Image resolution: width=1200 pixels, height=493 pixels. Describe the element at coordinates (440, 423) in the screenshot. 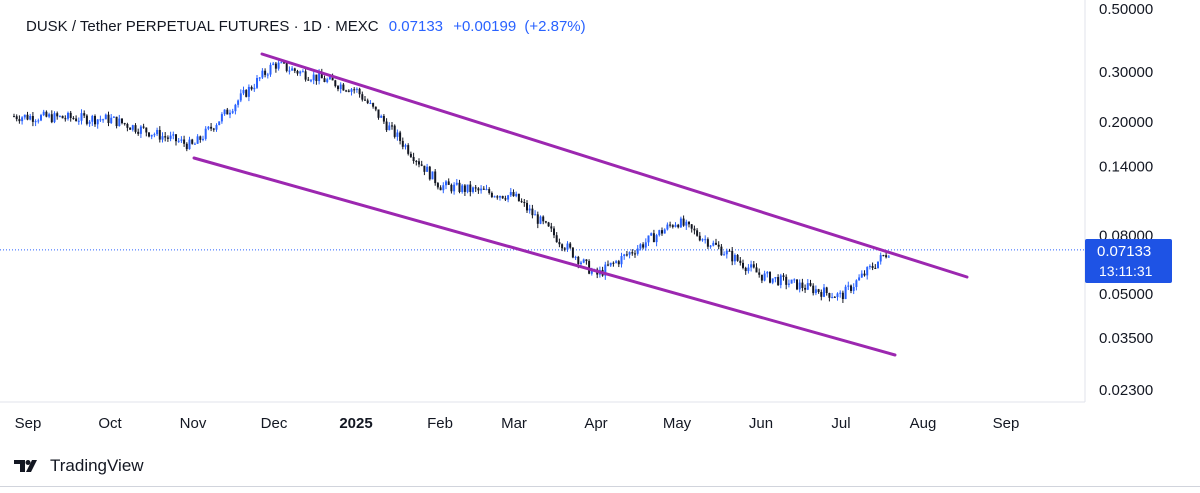

I see `x-tick-label: Feb` at that location.